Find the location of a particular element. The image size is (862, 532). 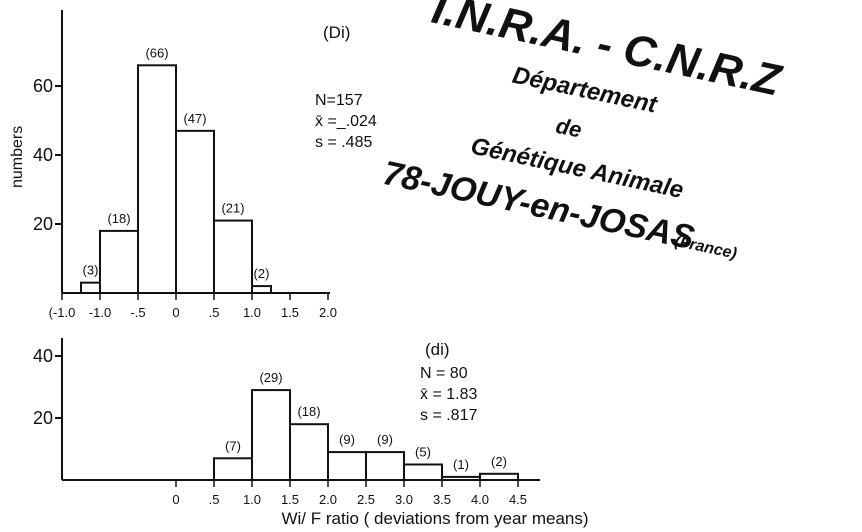

bottom-x-tick-label-6: 3.0 is located at coordinates (404, 499).